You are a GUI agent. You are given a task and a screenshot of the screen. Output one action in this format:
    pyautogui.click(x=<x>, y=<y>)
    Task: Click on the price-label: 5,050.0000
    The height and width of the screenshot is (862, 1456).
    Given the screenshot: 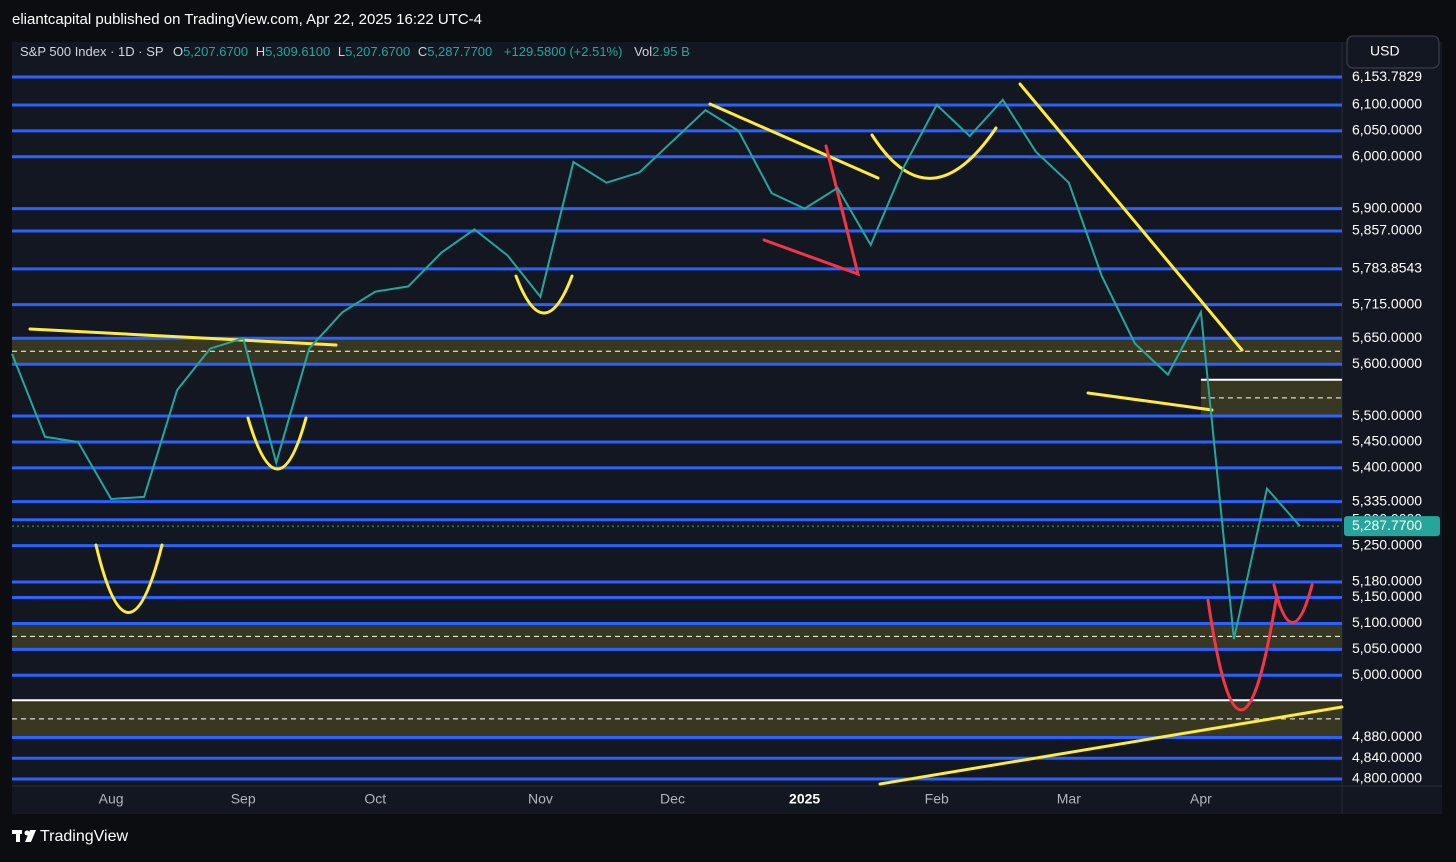 What is the action you would take?
    pyautogui.click(x=1387, y=648)
    